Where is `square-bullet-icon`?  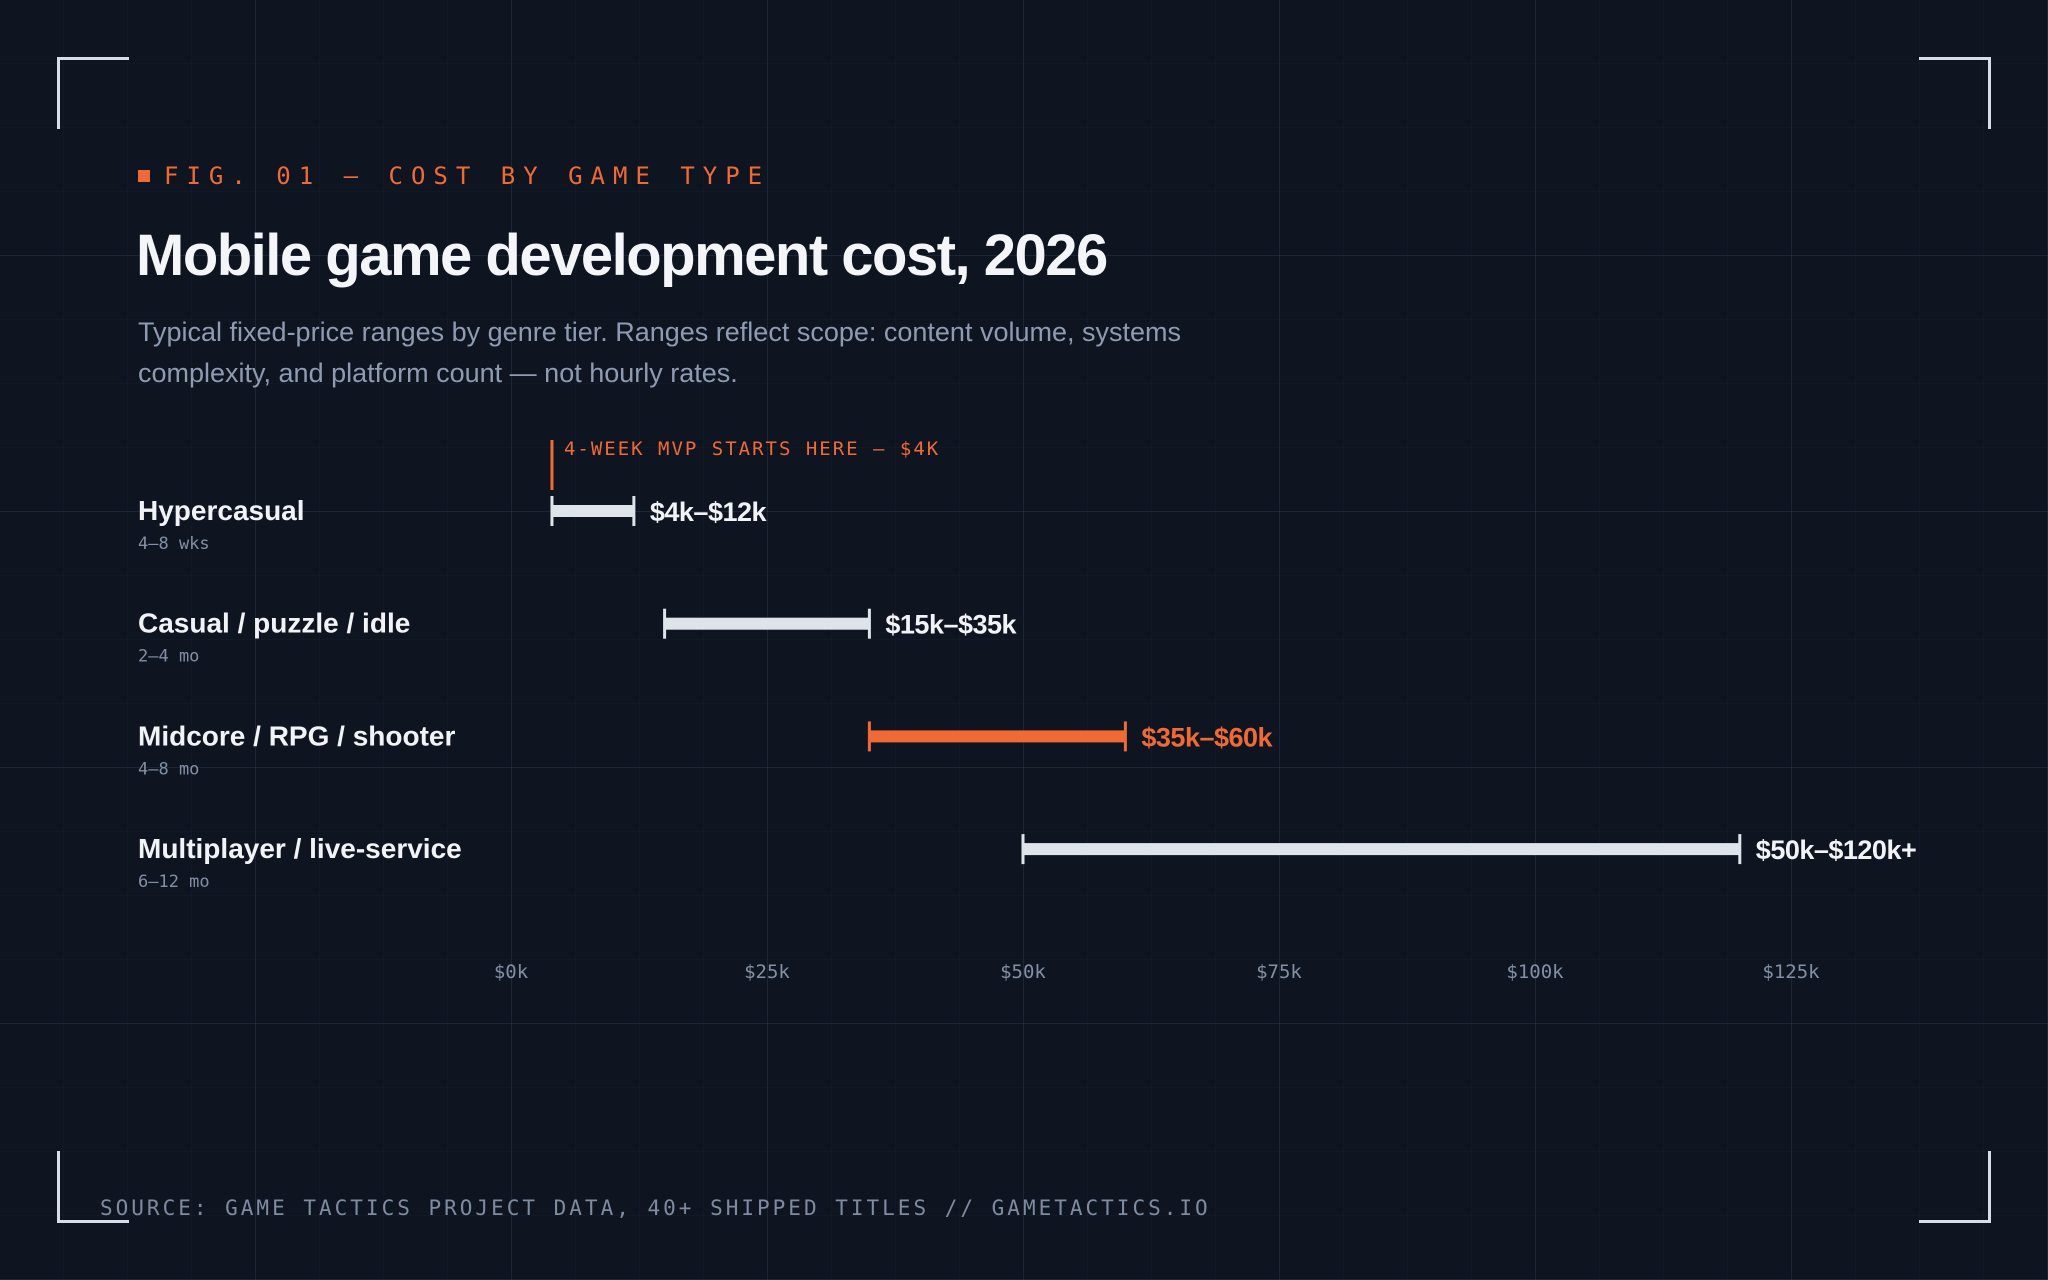
square-bullet-icon is located at coordinates (144, 176).